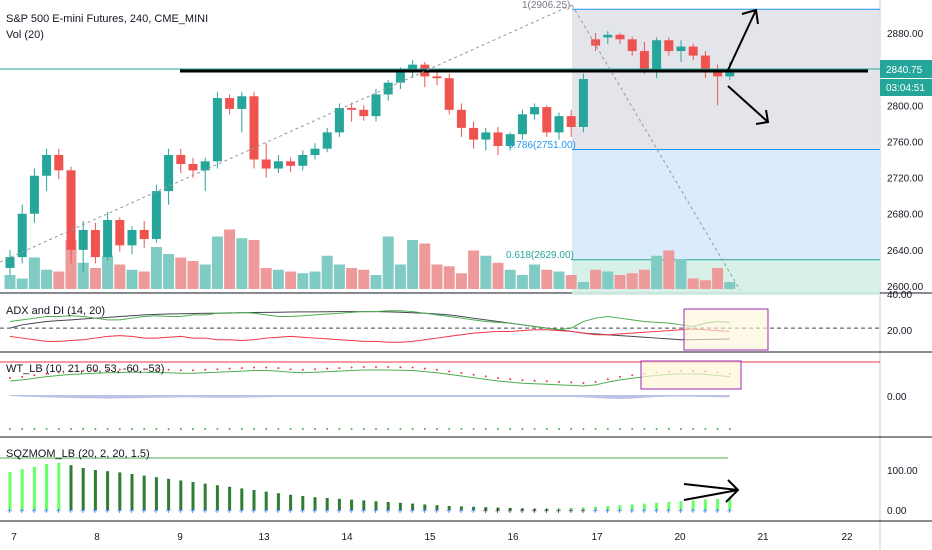 The height and width of the screenshot is (550, 932). Describe the element at coordinates (180, 537) in the screenshot. I see `date-tick-label: 9` at that location.